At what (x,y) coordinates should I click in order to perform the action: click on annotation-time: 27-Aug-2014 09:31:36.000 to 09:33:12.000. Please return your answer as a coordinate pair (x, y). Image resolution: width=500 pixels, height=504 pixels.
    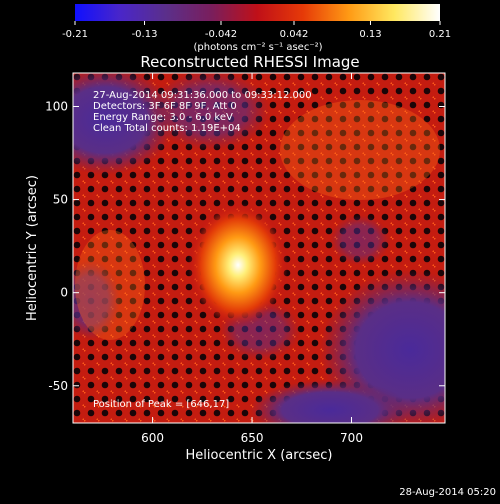
    Looking at the image, I should click on (202, 95).